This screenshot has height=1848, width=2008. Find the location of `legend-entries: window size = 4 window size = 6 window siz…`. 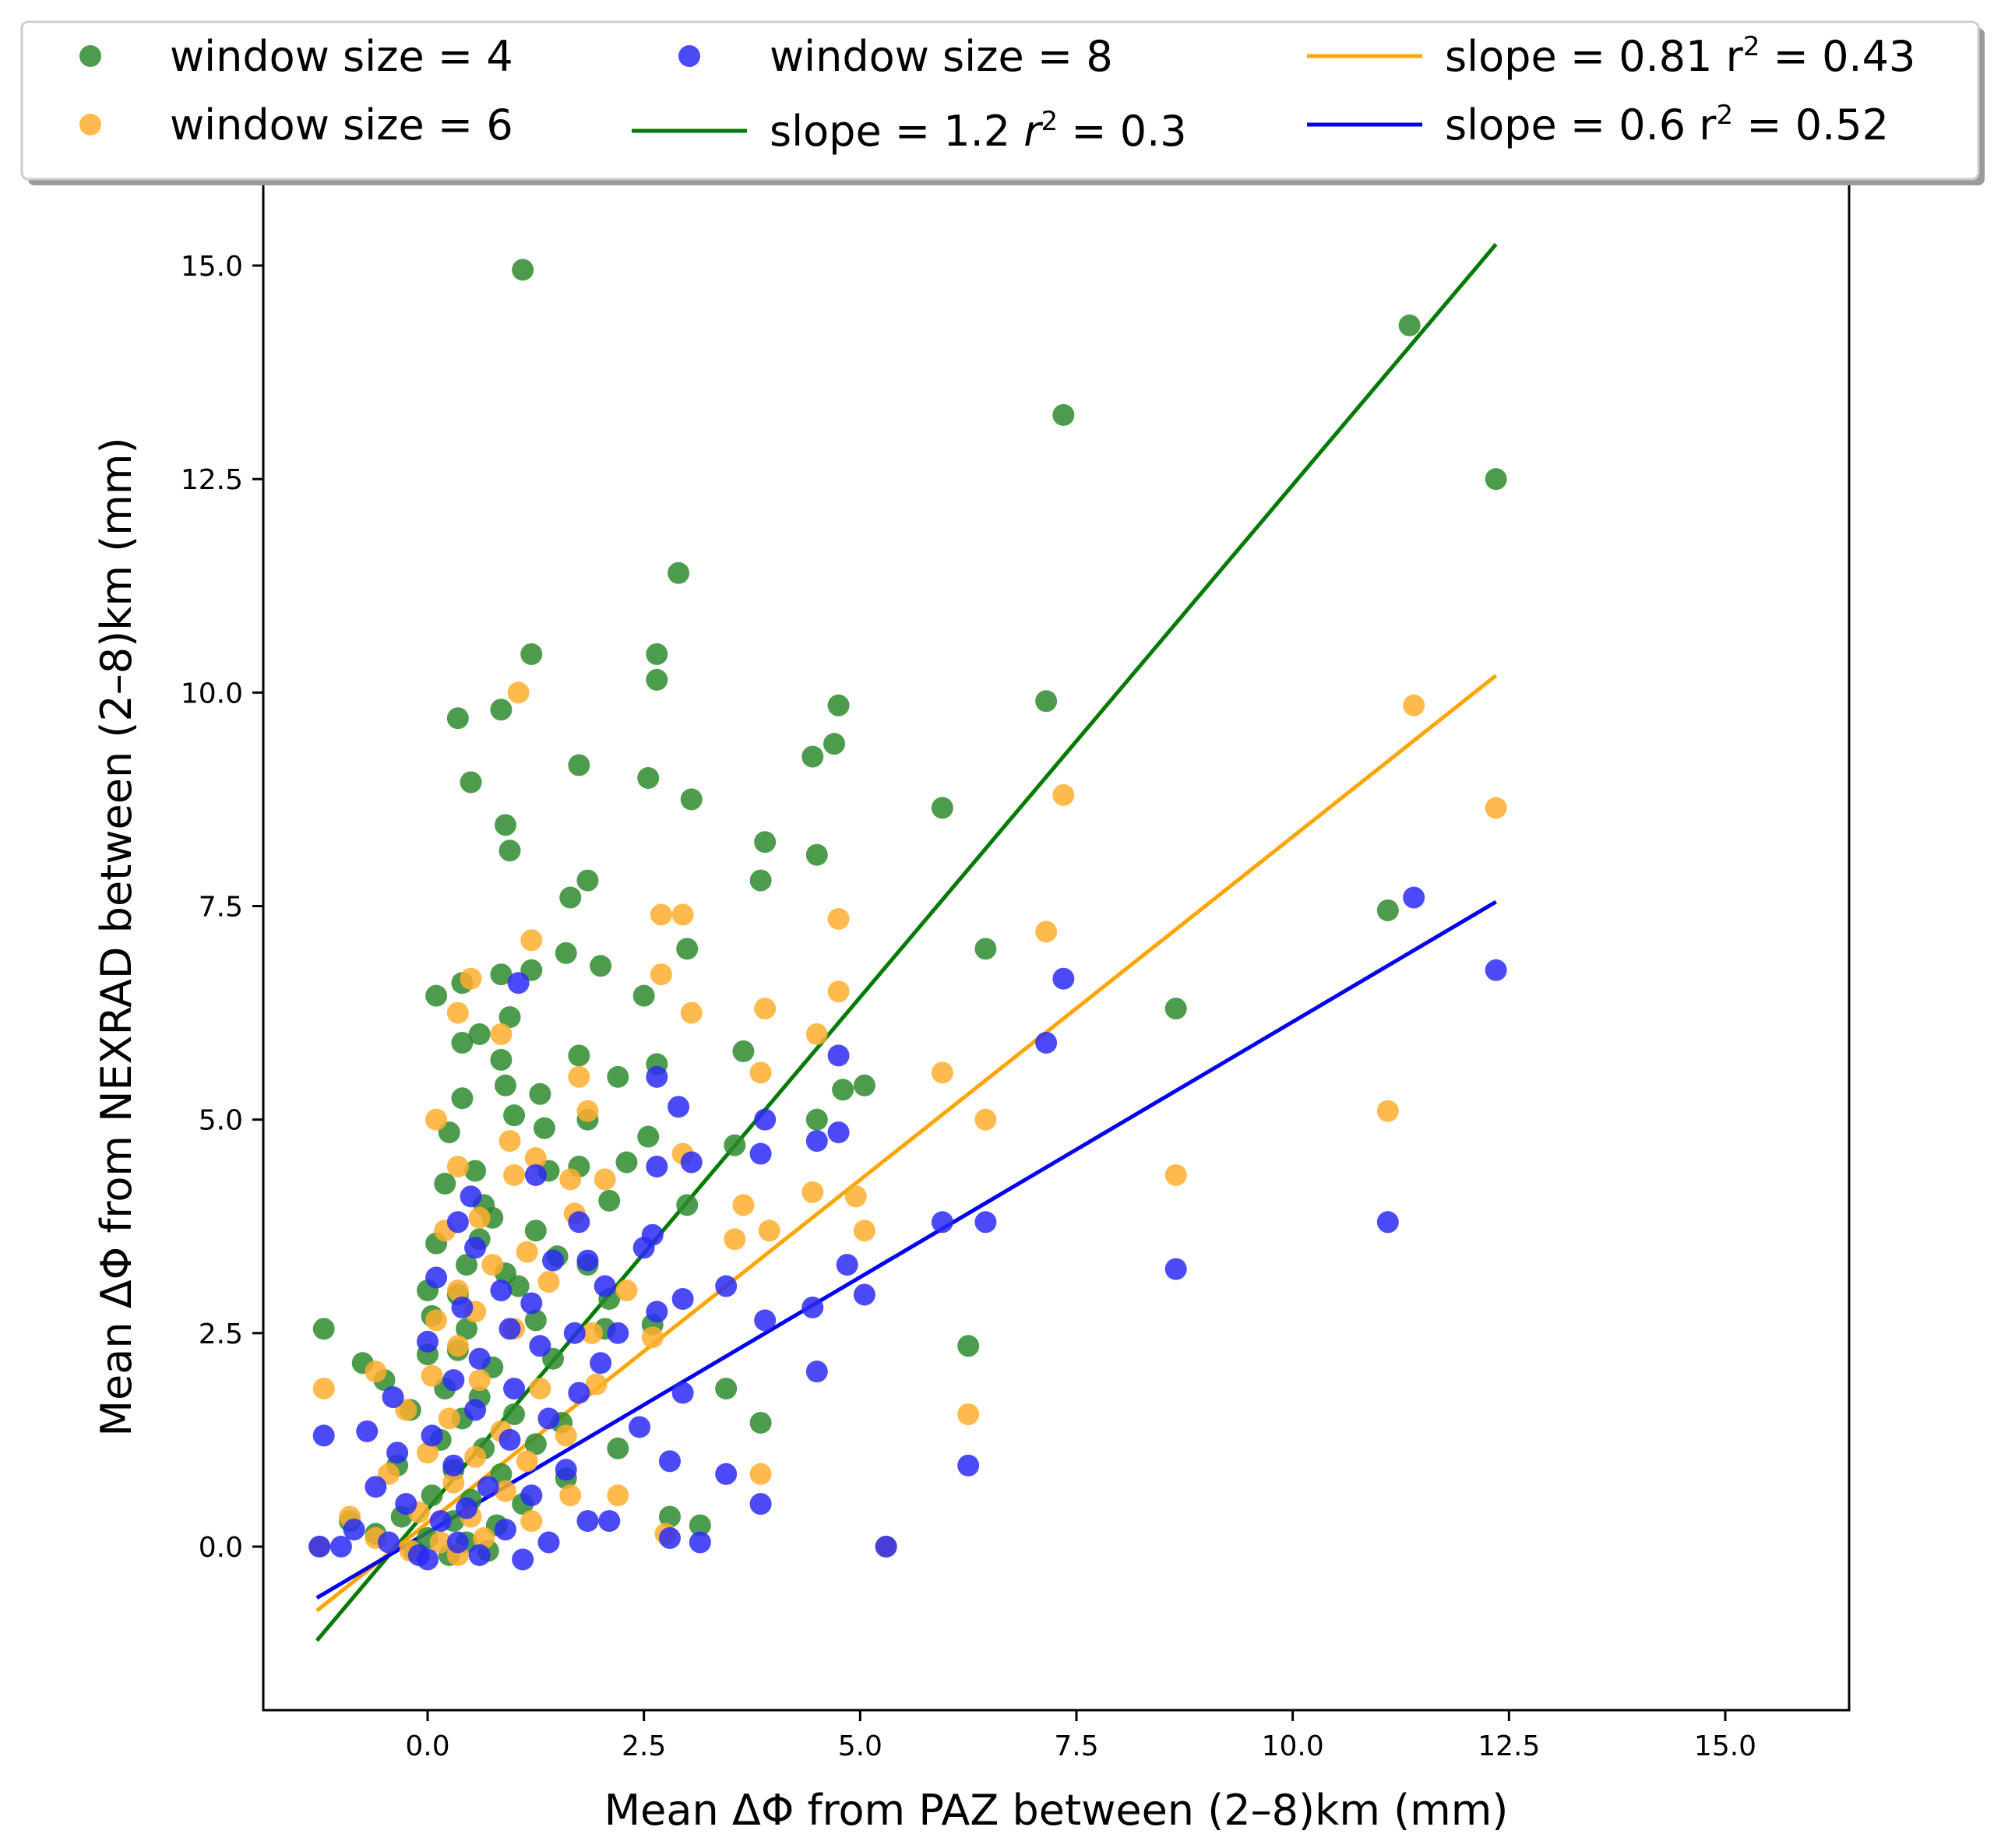

legend-entries: window size = 4 window size = 6 window siz… is located at coordinates (997, 94).